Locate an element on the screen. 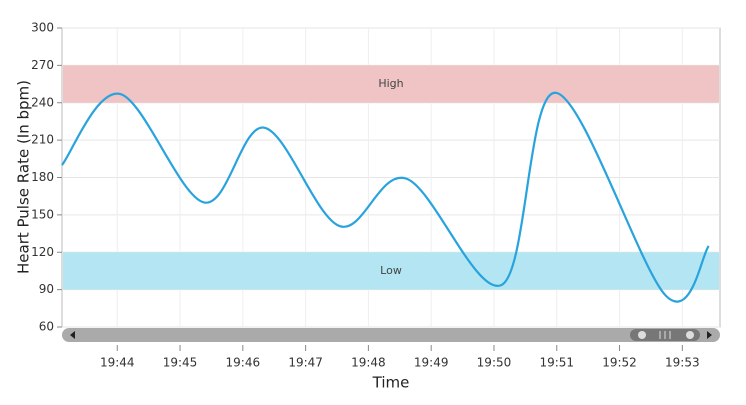 This screenshot has width=746, height=405. y-axis-title: Heart Pulse Rate (In bpm) is located at coordinates (24, 177).